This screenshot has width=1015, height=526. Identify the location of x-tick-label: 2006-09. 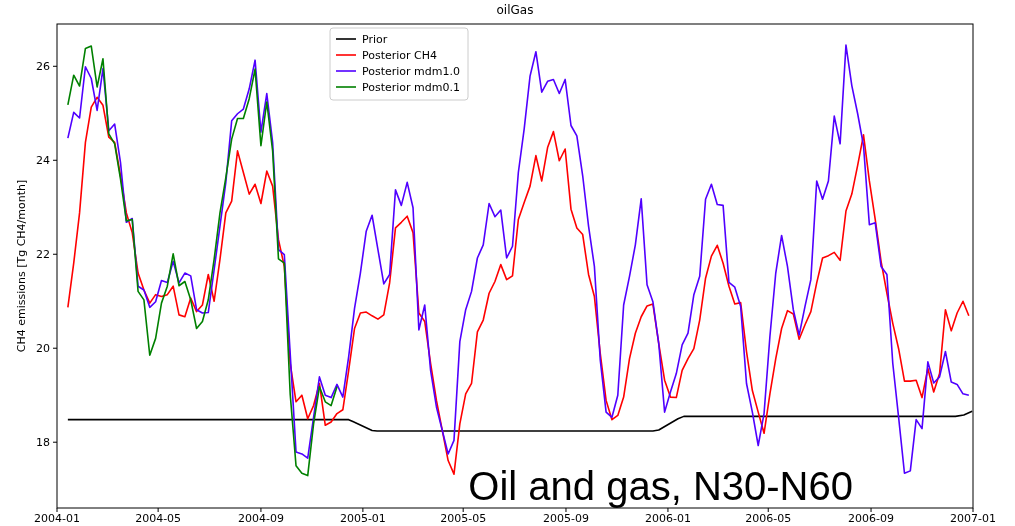
(871, 518).